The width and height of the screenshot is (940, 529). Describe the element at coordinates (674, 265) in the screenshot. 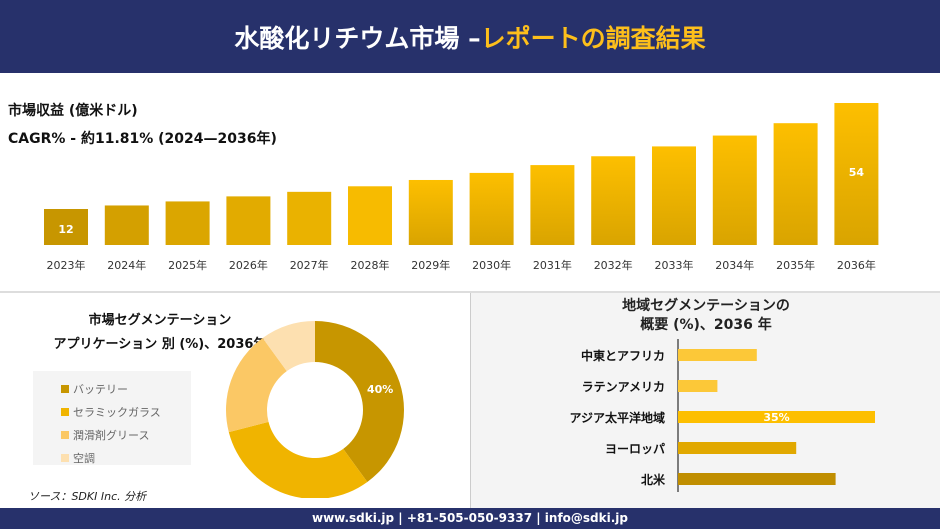

I see `year-tick-label: 2033年` at that location.